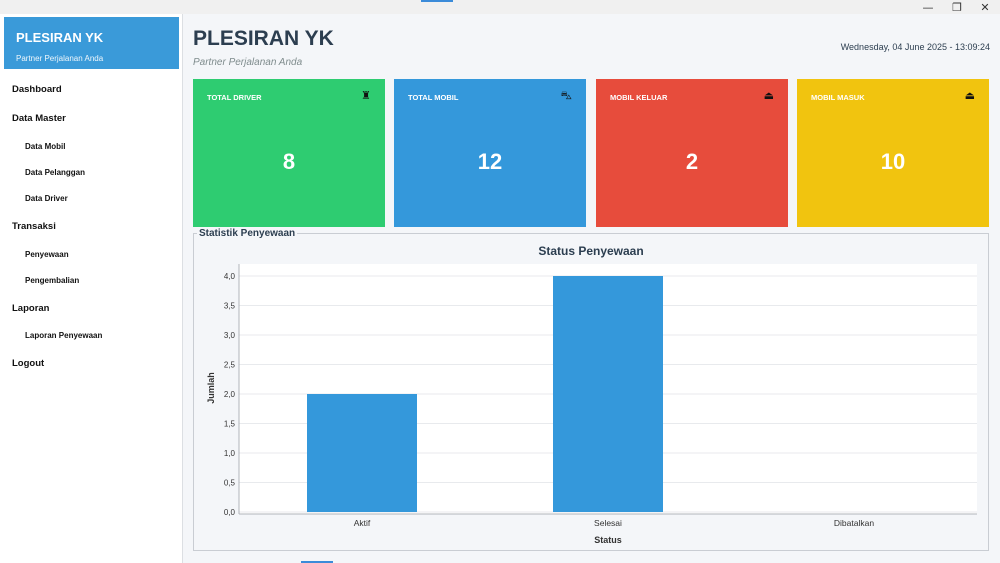 This screenshot has height=563, width=1000. I want to click on menu-transaksi: Transaksi, so click(34, 226).